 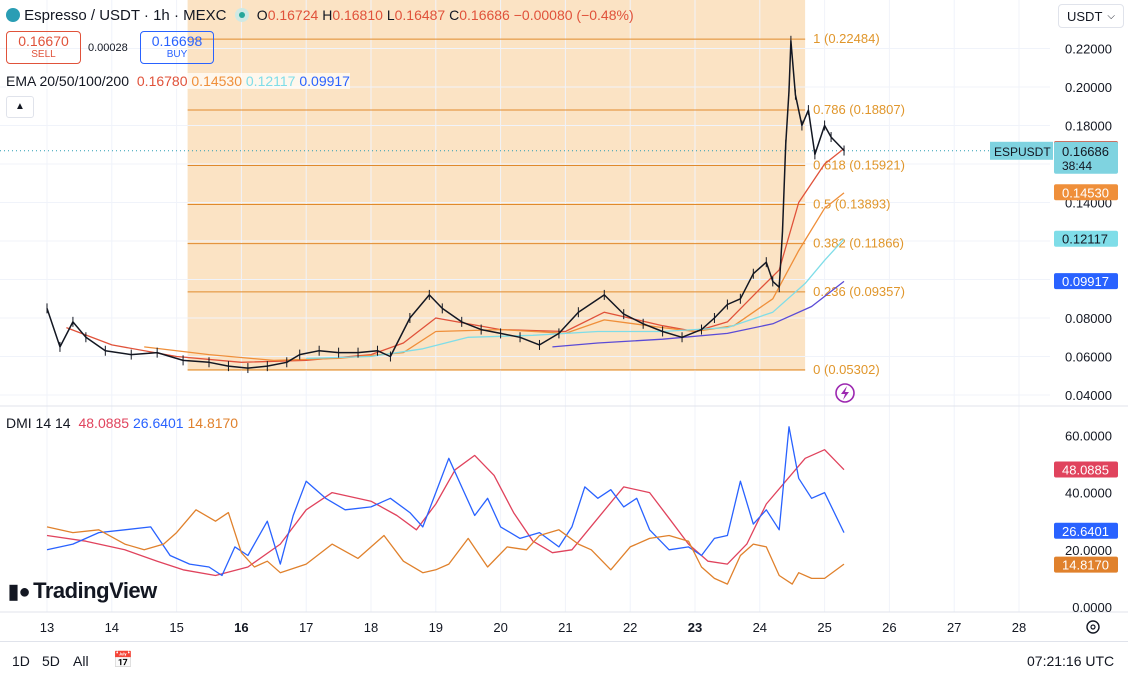 What do you see at coordinates (213, 423) in the screenshot?
I see `minus-di-value: 14.8170` at bounding box center [213, 423].